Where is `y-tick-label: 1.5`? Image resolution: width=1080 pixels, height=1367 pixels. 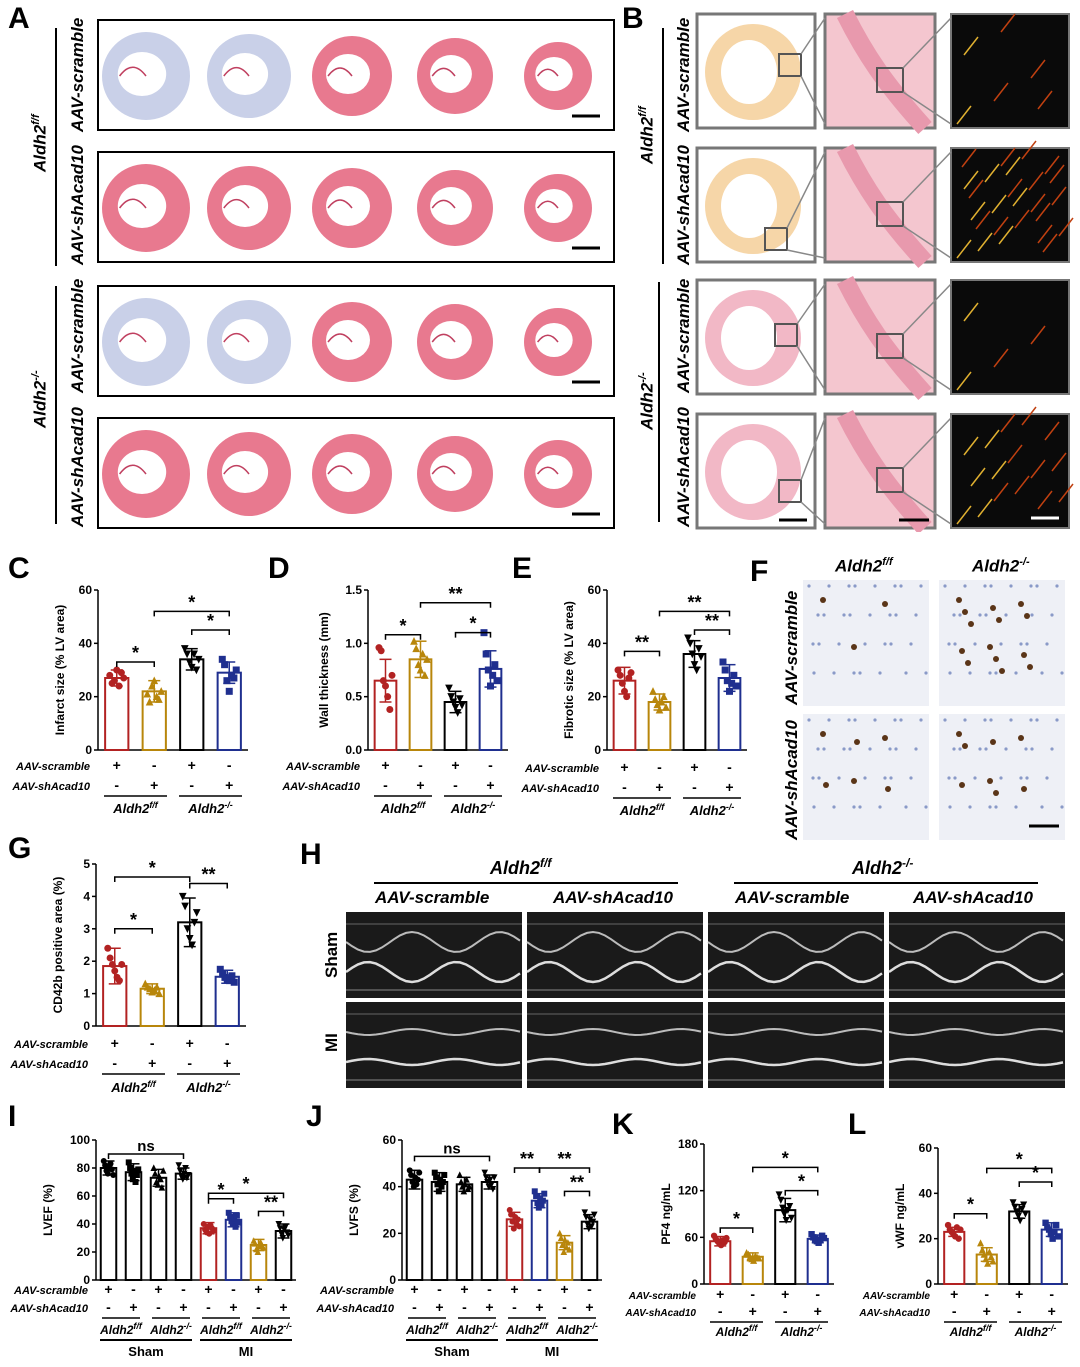 y-tick-label: 1.5 is located at coordinates (353, 590).